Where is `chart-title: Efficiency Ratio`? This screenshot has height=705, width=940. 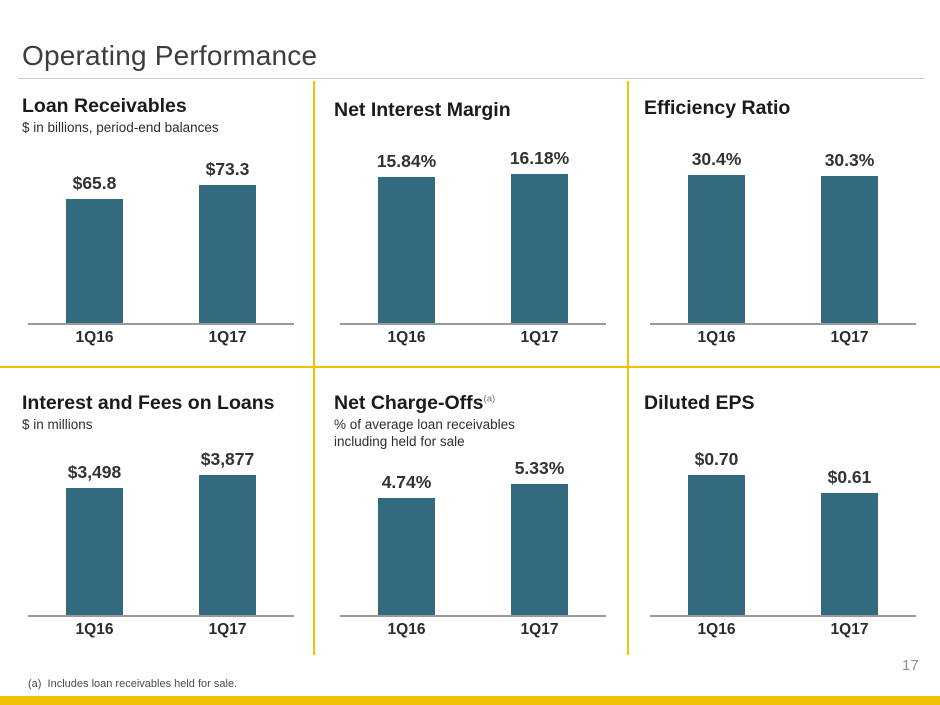
chart-title: Efficiency Ratio is located at coordinates (783, 108).